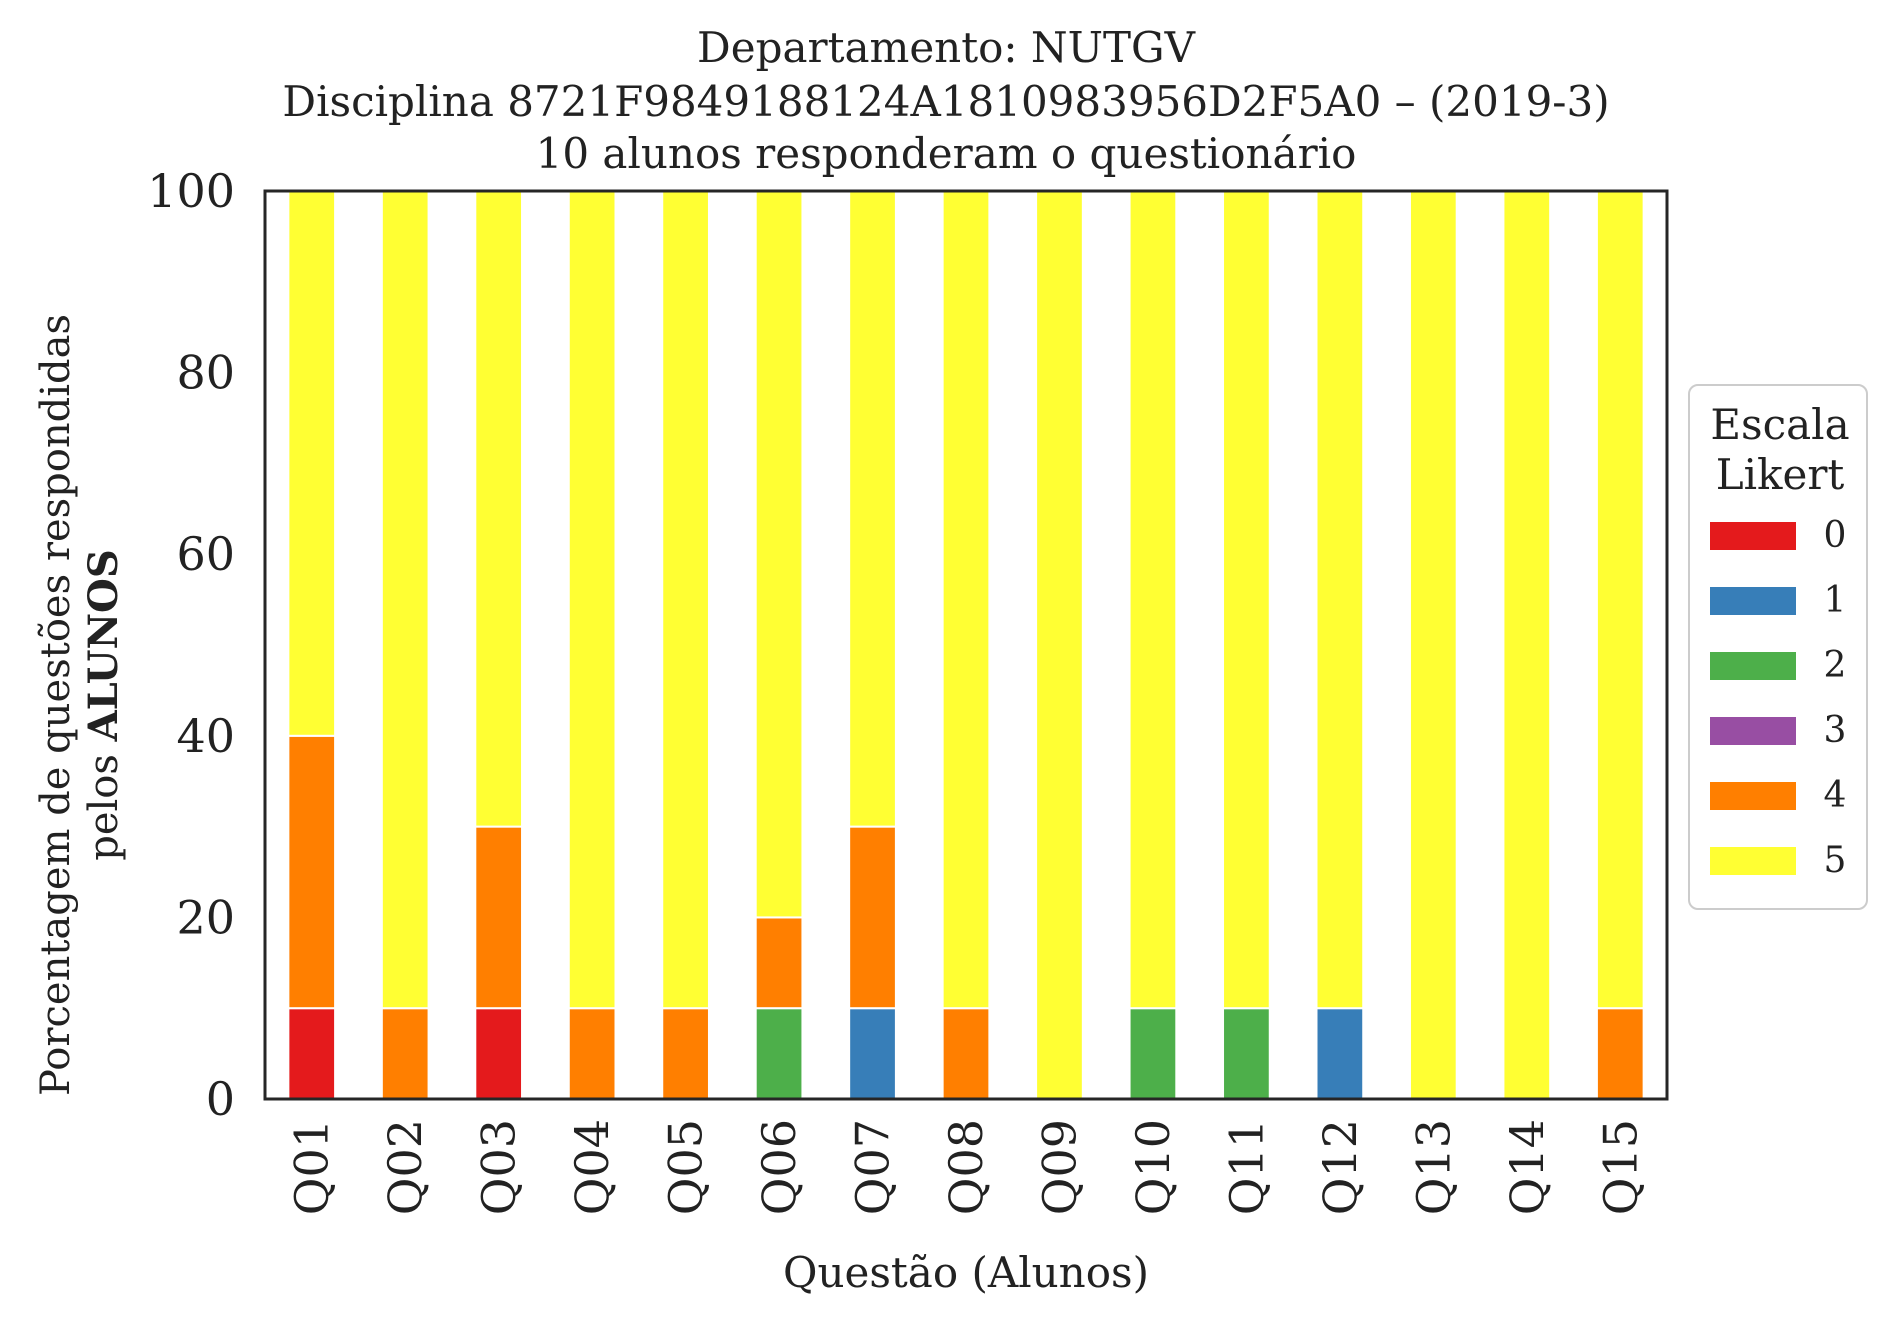 The height and width of the screenshot is (1323, 1892). Describe the element at coordinates (1620, 1167) in the screenshot. I see `x-tick-label-Q15: Q15` at that location.